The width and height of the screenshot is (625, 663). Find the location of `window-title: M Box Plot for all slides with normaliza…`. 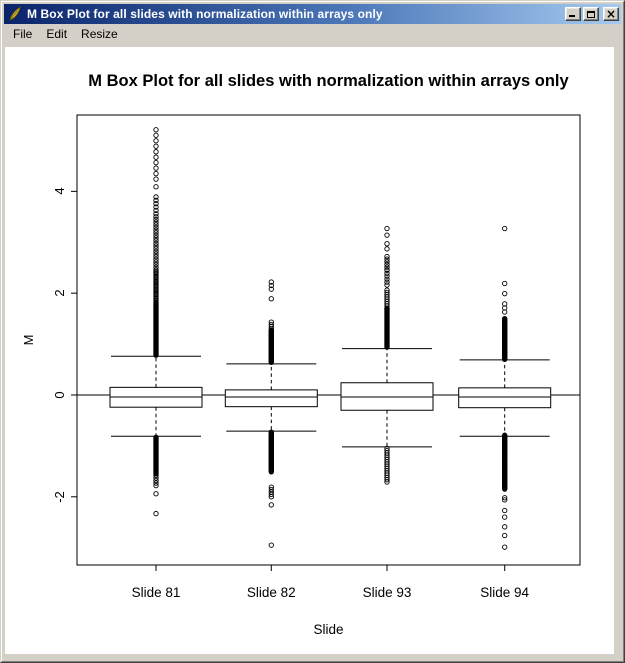

window-title: M Box Plot for all slides with normaliza… is located at coordinates (205, 14).